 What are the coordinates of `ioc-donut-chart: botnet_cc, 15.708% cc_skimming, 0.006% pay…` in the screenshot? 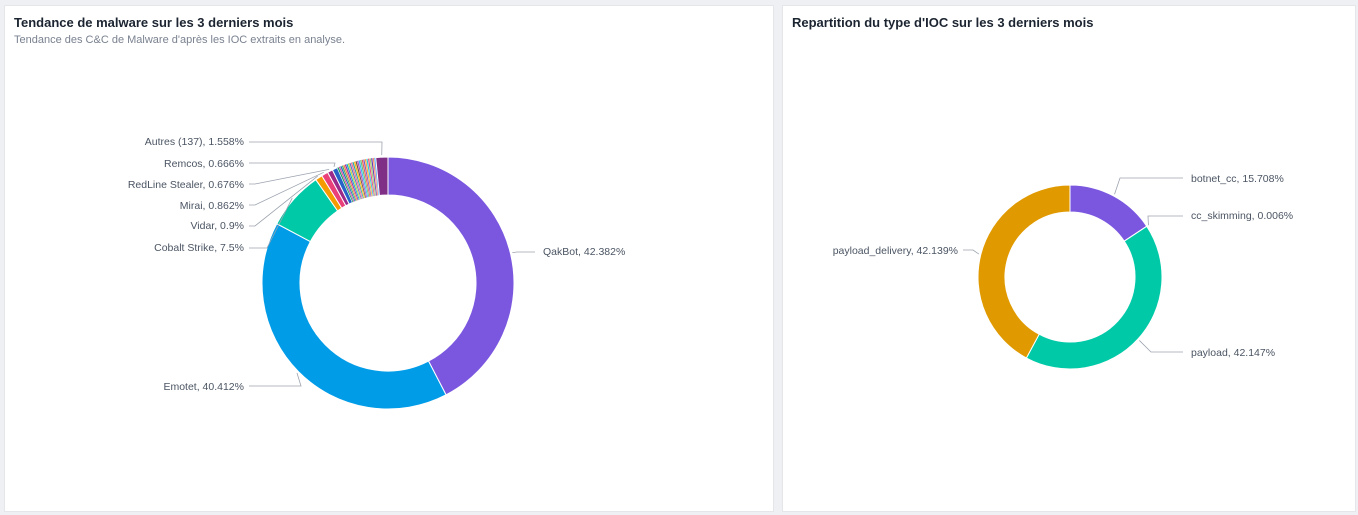 It's located at (1063, 271).